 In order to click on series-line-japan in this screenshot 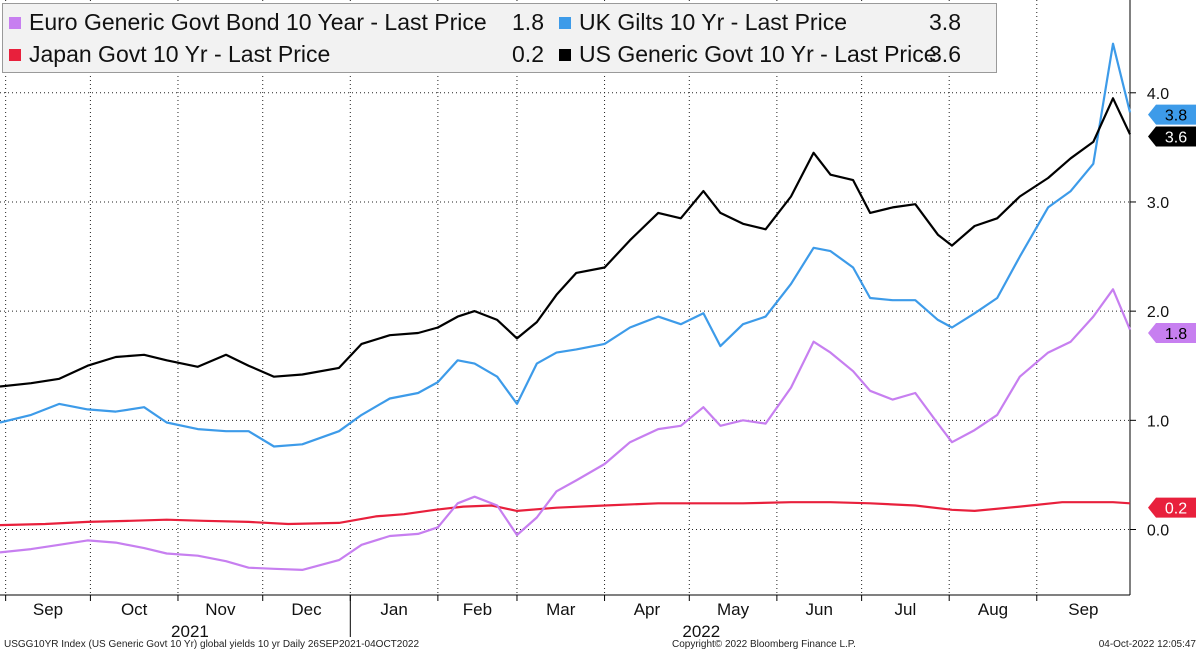, I will do `click(565, 514)`.